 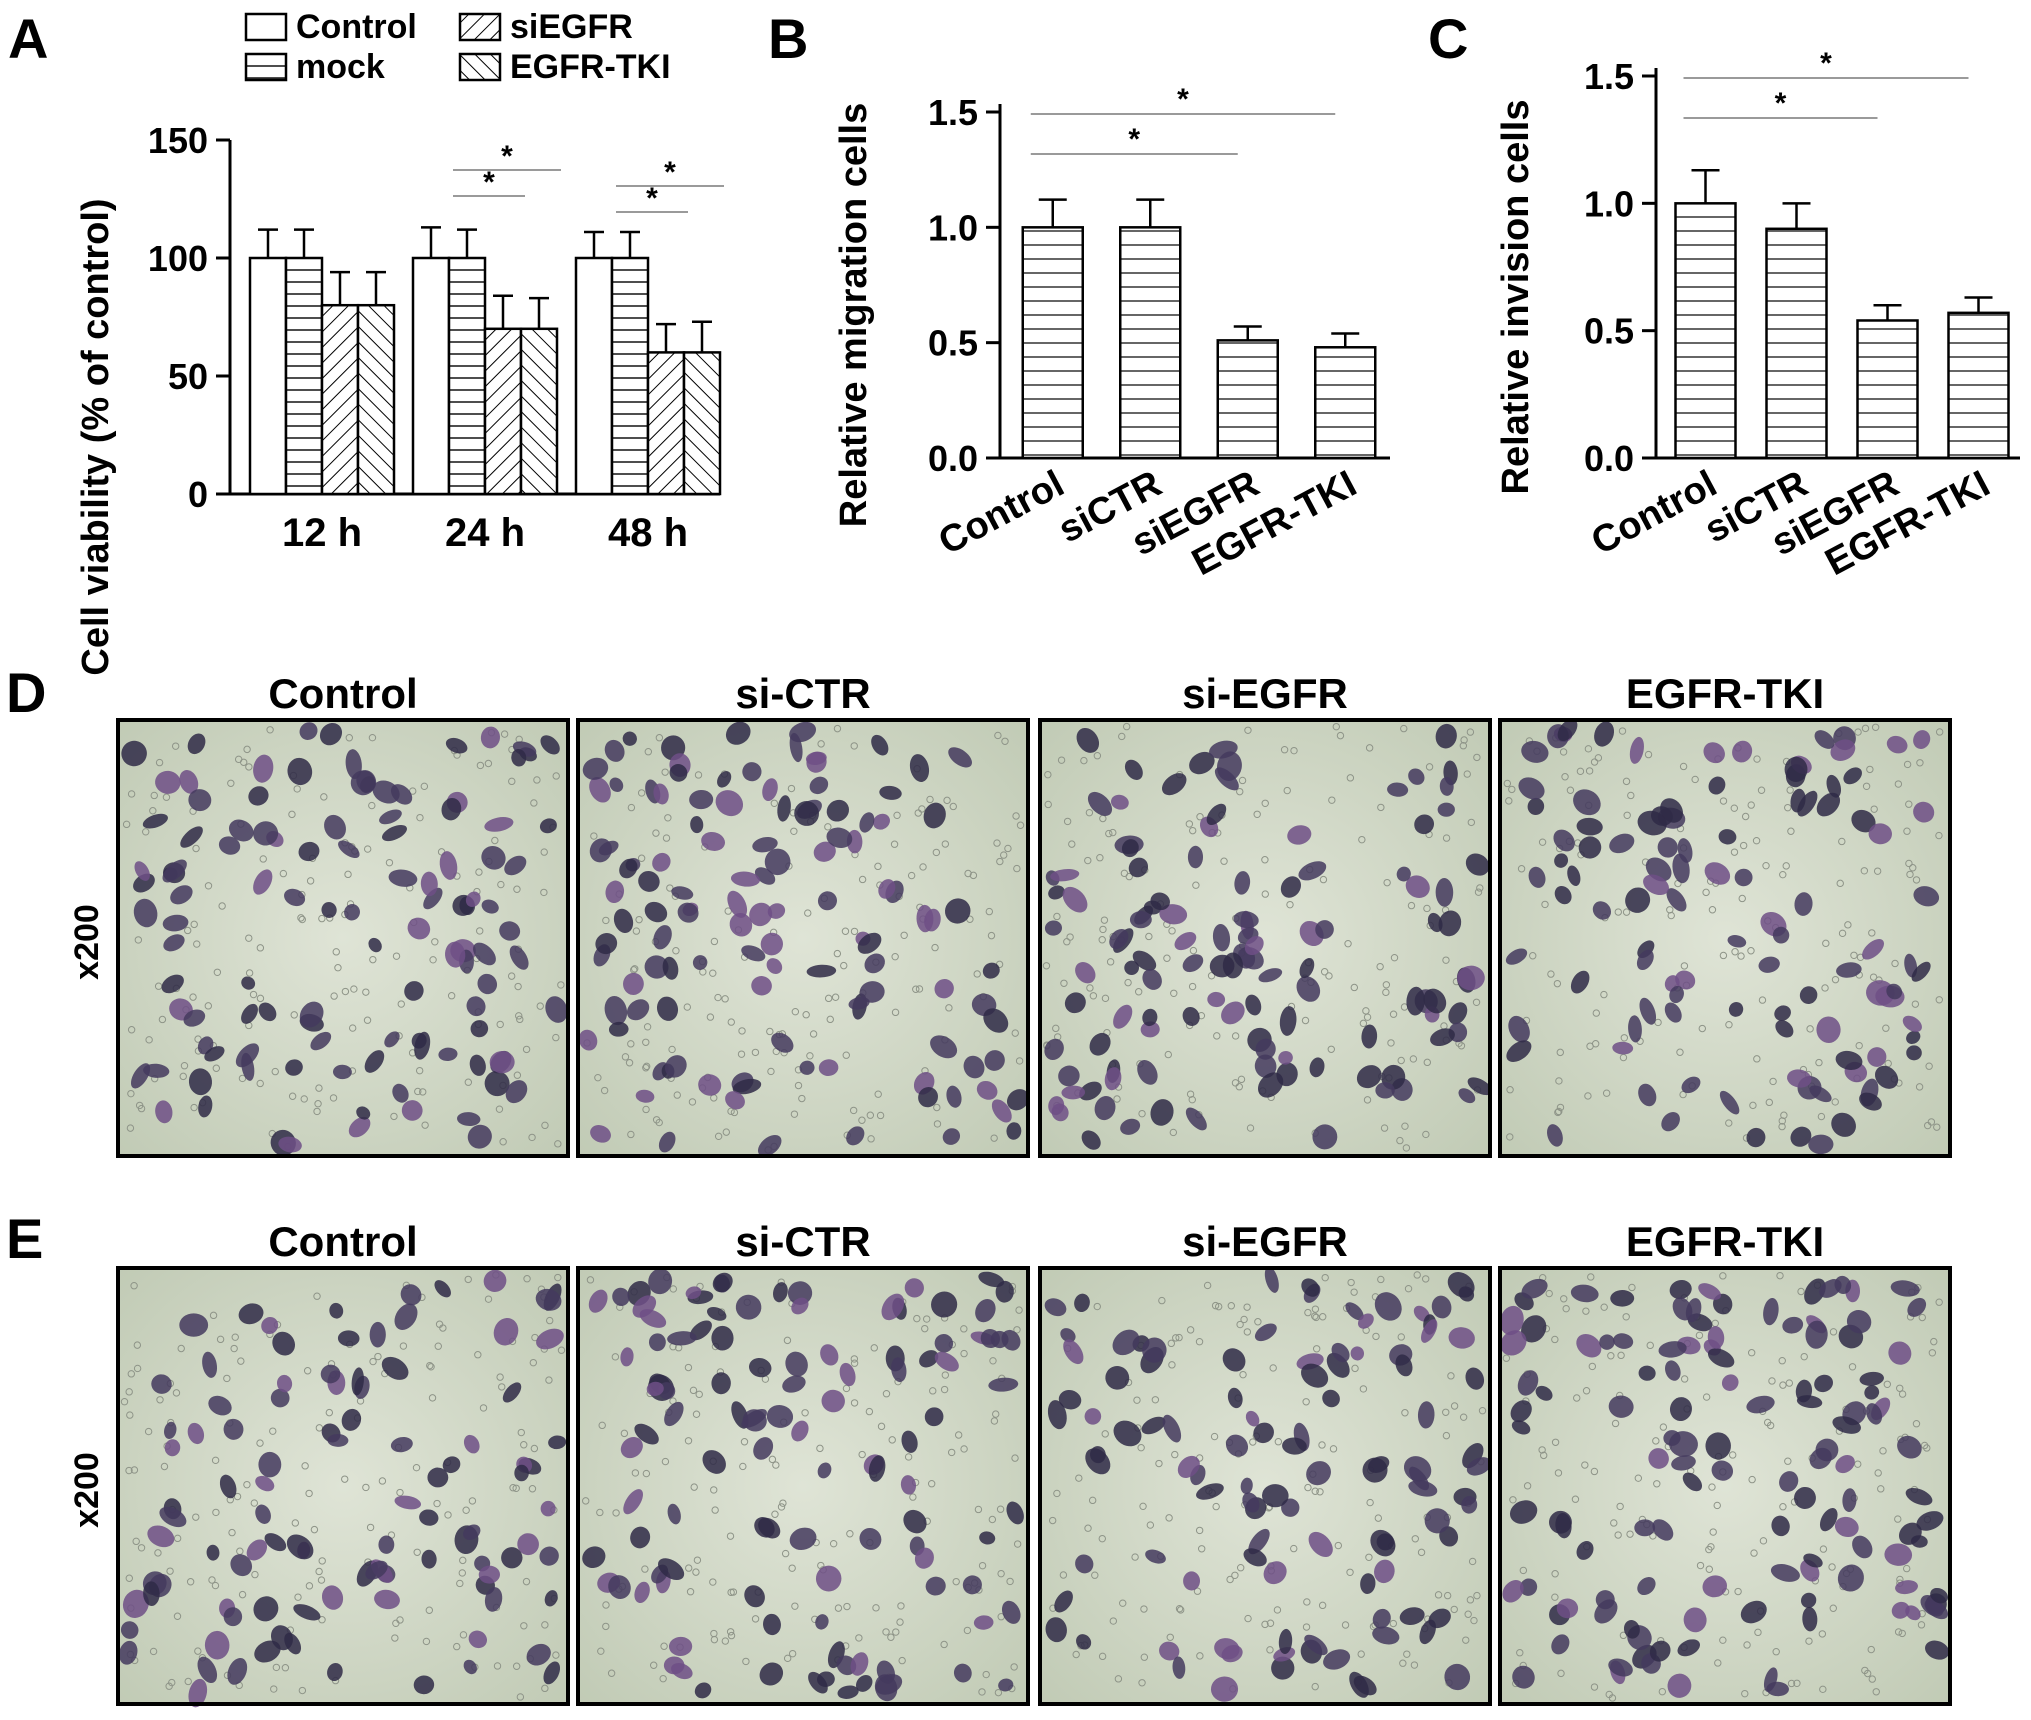 I want to click on magnification-label: x200, so click(x=87, y=1490).